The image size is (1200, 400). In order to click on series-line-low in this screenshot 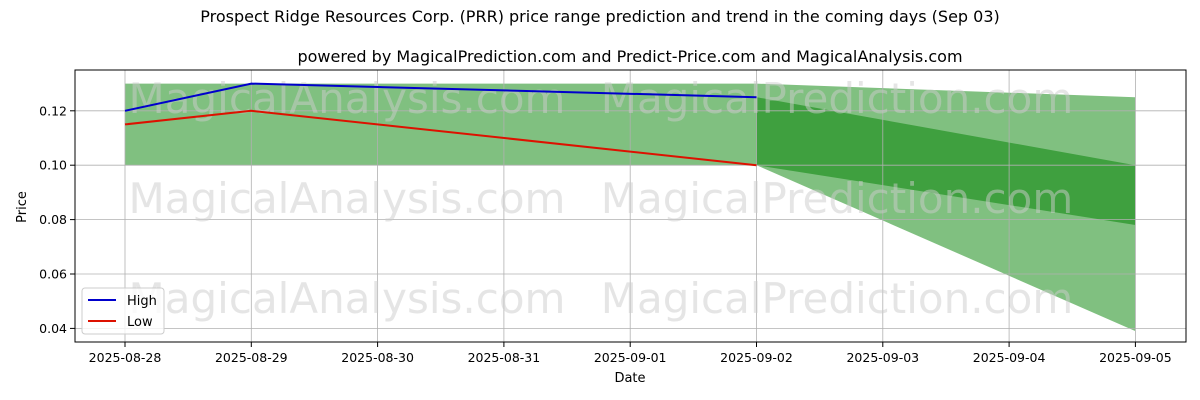, I will do `click(440, 138)`.